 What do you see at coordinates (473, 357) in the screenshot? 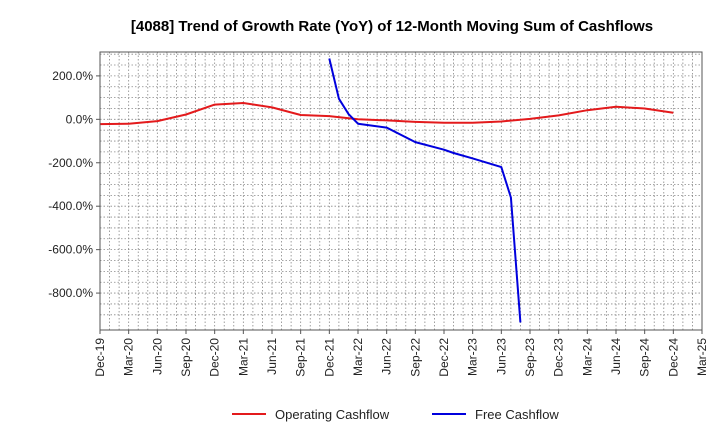
I see `x-tick-label: Mar-23` at bounding box center [473, 357].